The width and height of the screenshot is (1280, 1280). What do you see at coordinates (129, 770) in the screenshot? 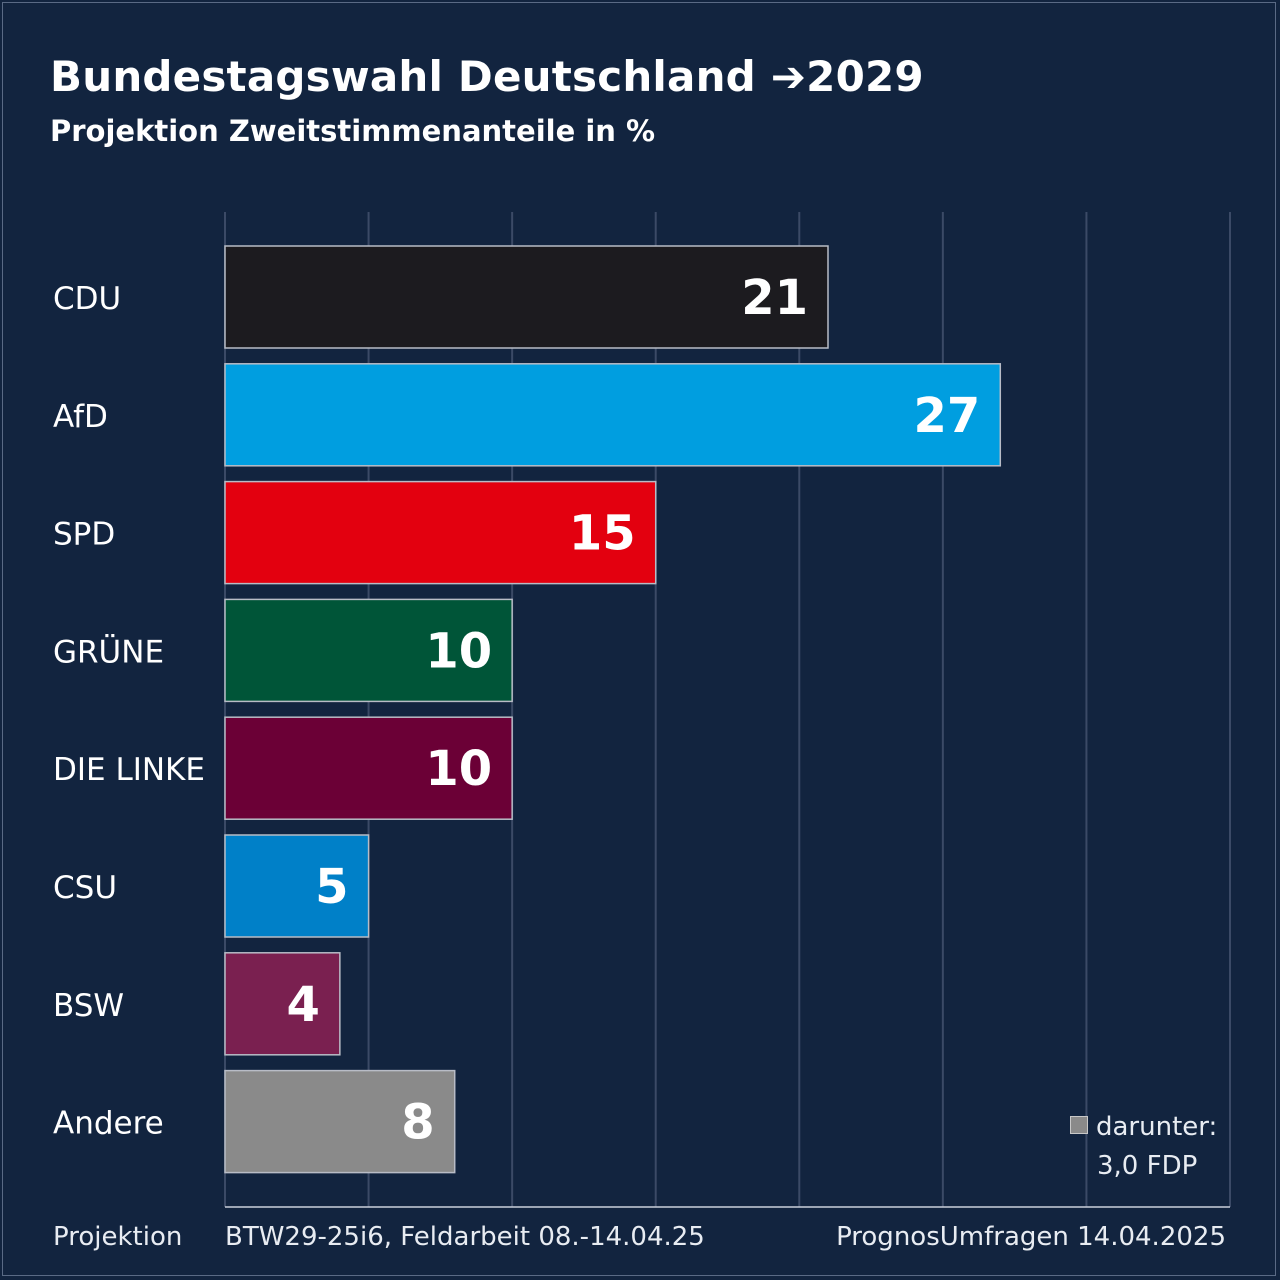
I see `category-label: DIE LINKE` at bounding box center [129, 770].